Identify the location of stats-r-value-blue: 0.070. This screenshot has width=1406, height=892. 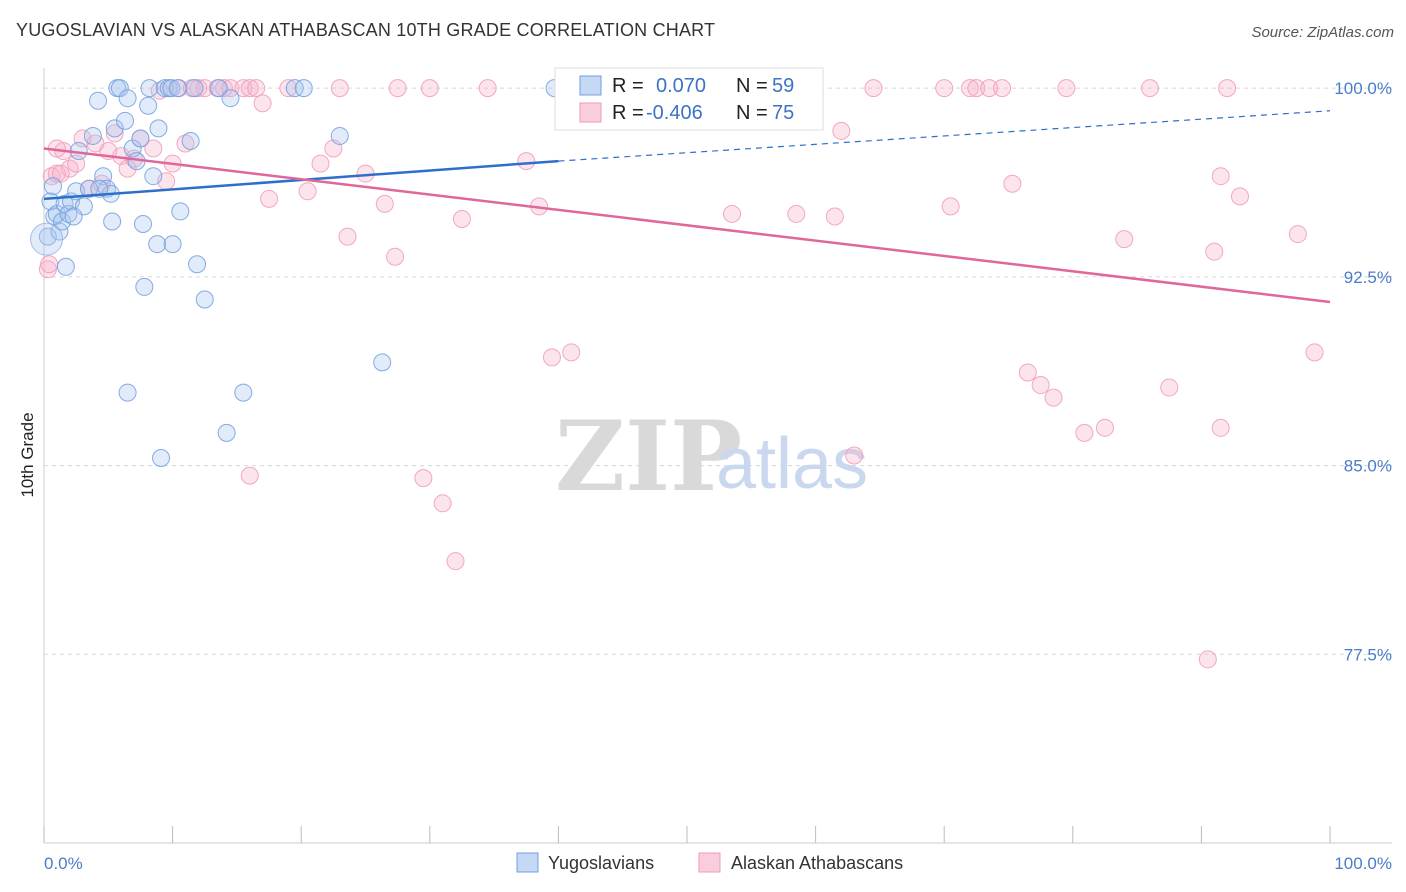
(681, 86).